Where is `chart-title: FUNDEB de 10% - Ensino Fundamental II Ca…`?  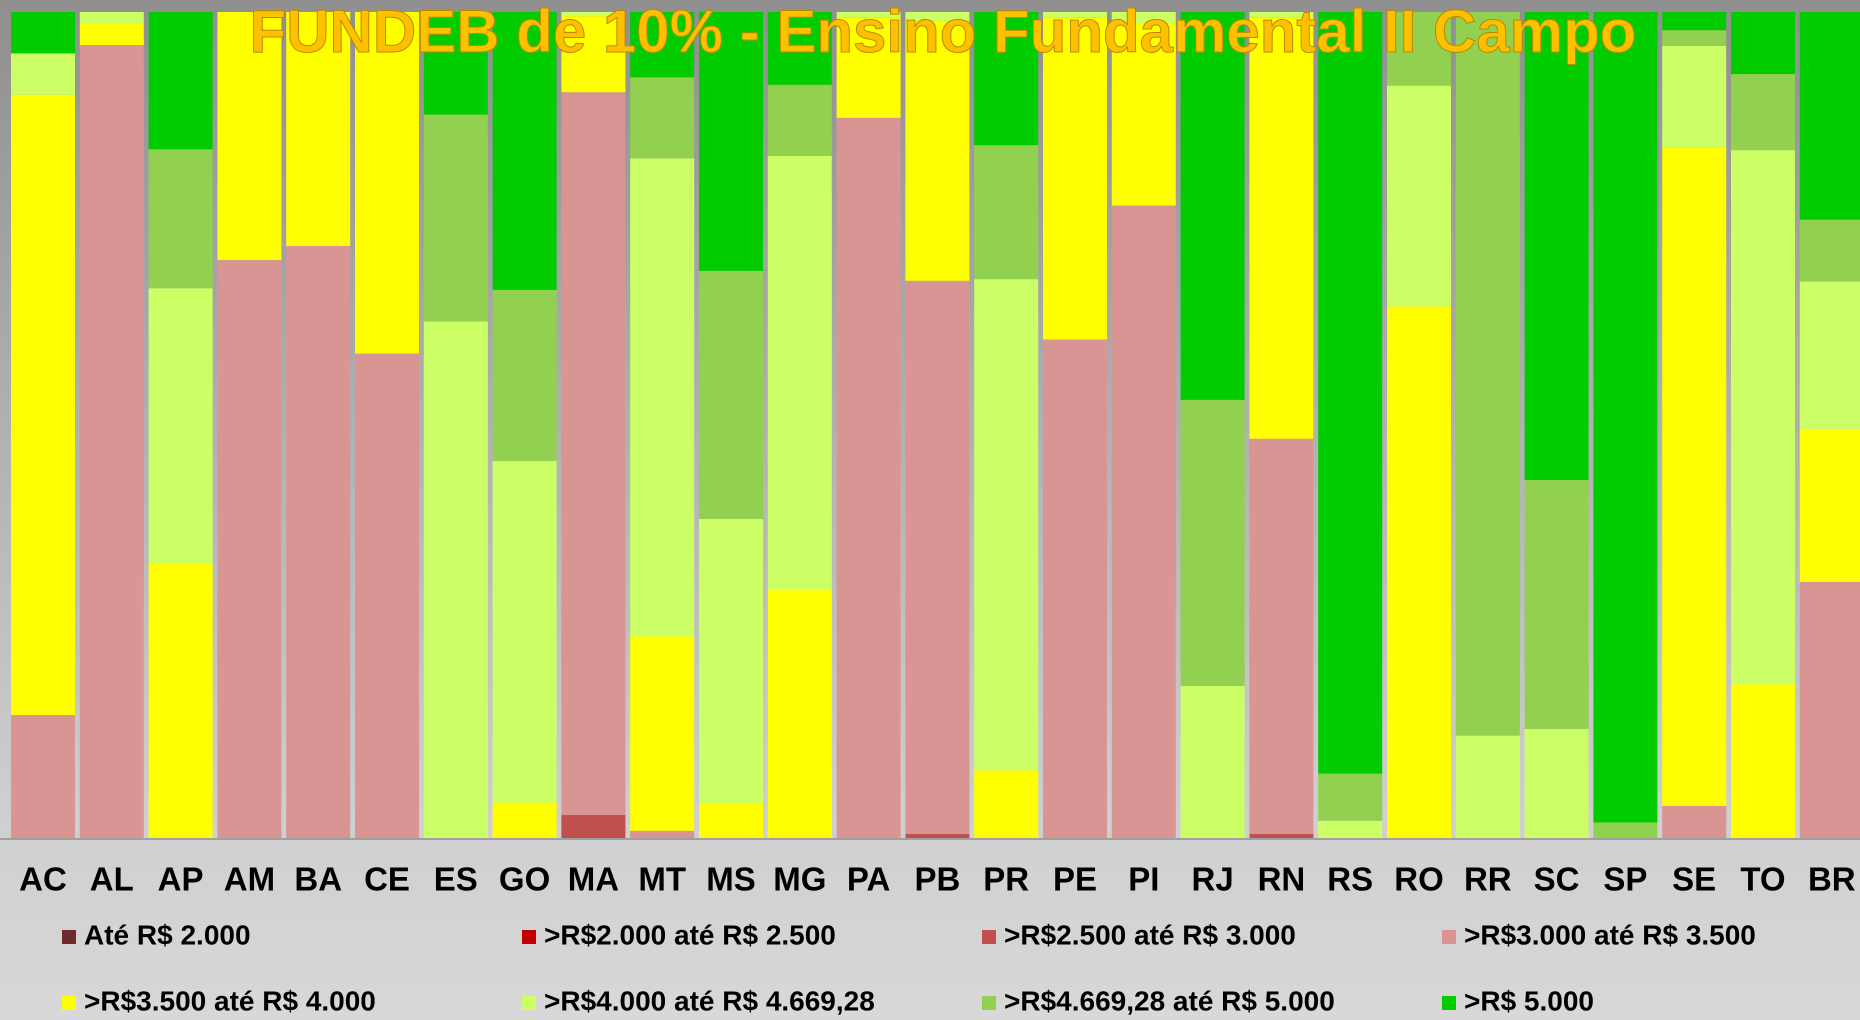
chart-title: FUNDEB de 10% - Ensino Fundamental II Ca… is located at coordinates (943, 32).